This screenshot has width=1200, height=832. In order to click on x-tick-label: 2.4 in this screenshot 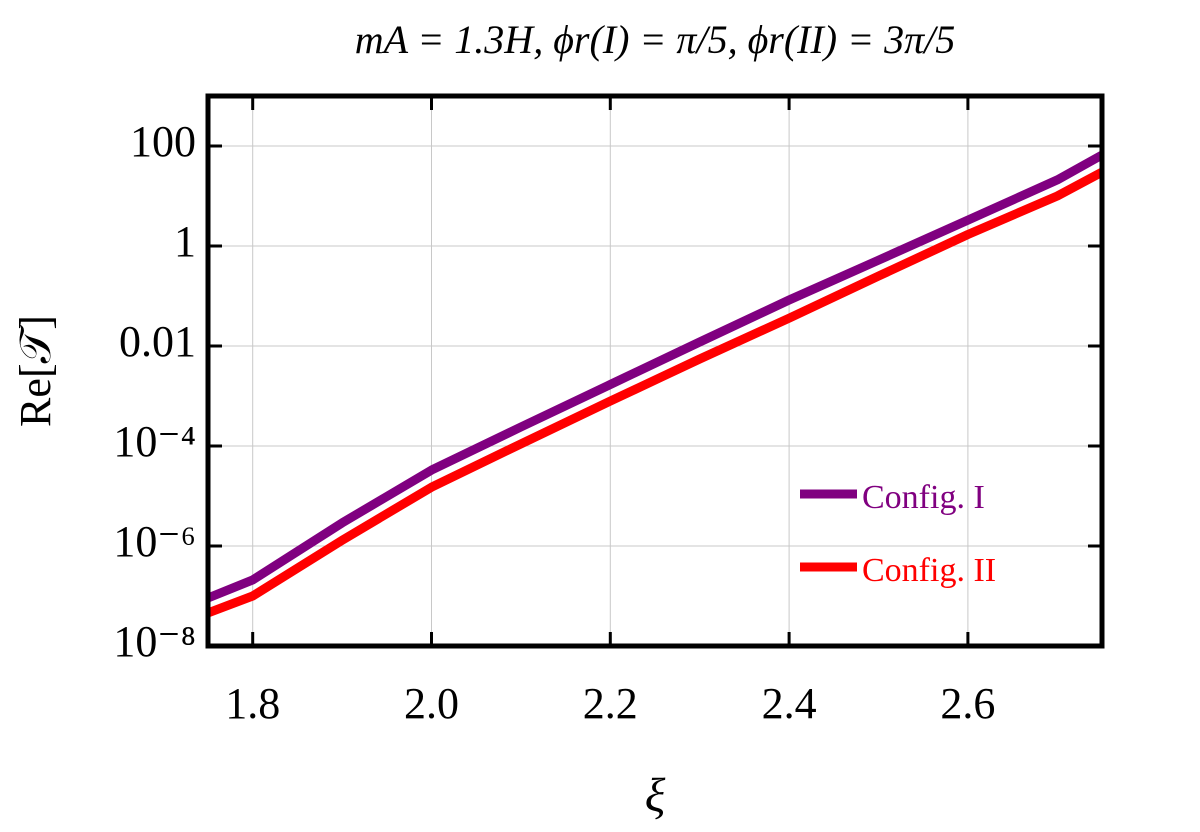, I will do `click(789, 703)`.